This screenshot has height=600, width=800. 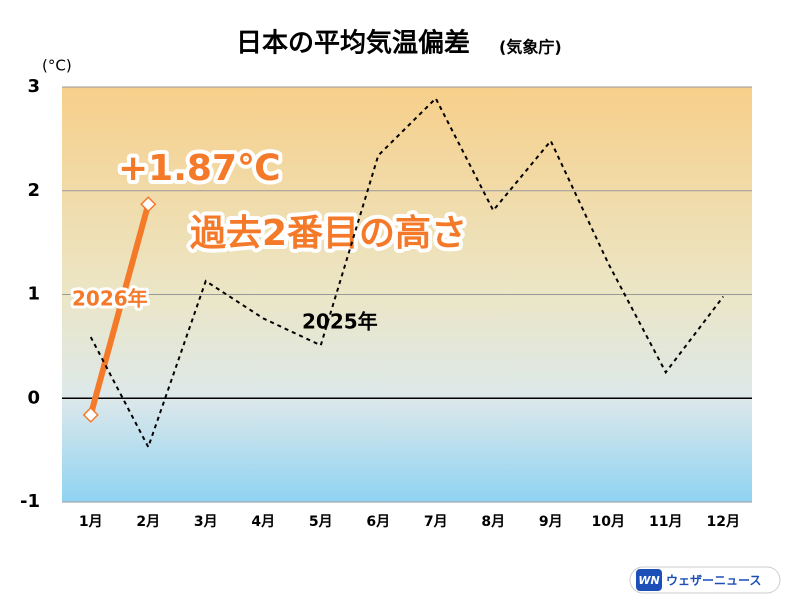 I want to click on logo-box, so click(x=705, y=580).